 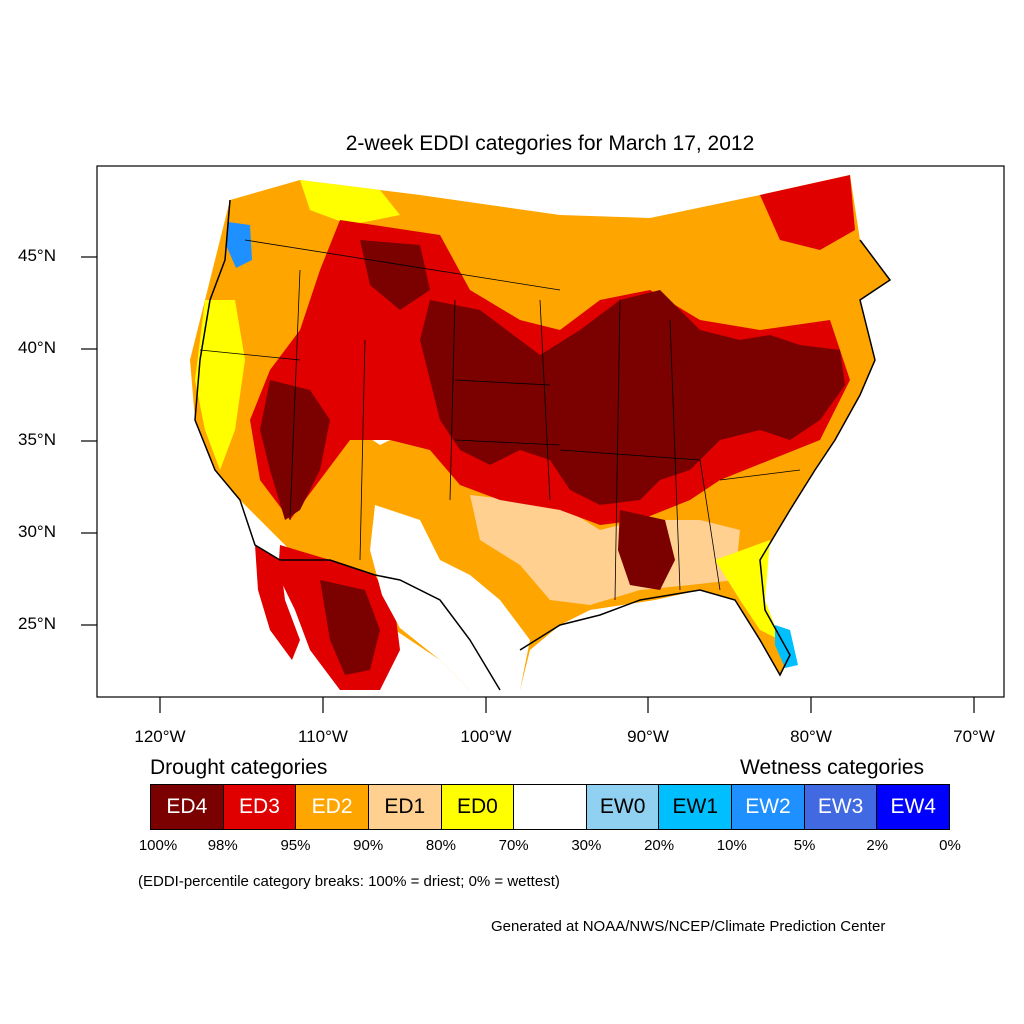 What do you see at coordinates (89, 441) in the screenshot?
I see `lat-ticks` at bounding box center [89, 441].